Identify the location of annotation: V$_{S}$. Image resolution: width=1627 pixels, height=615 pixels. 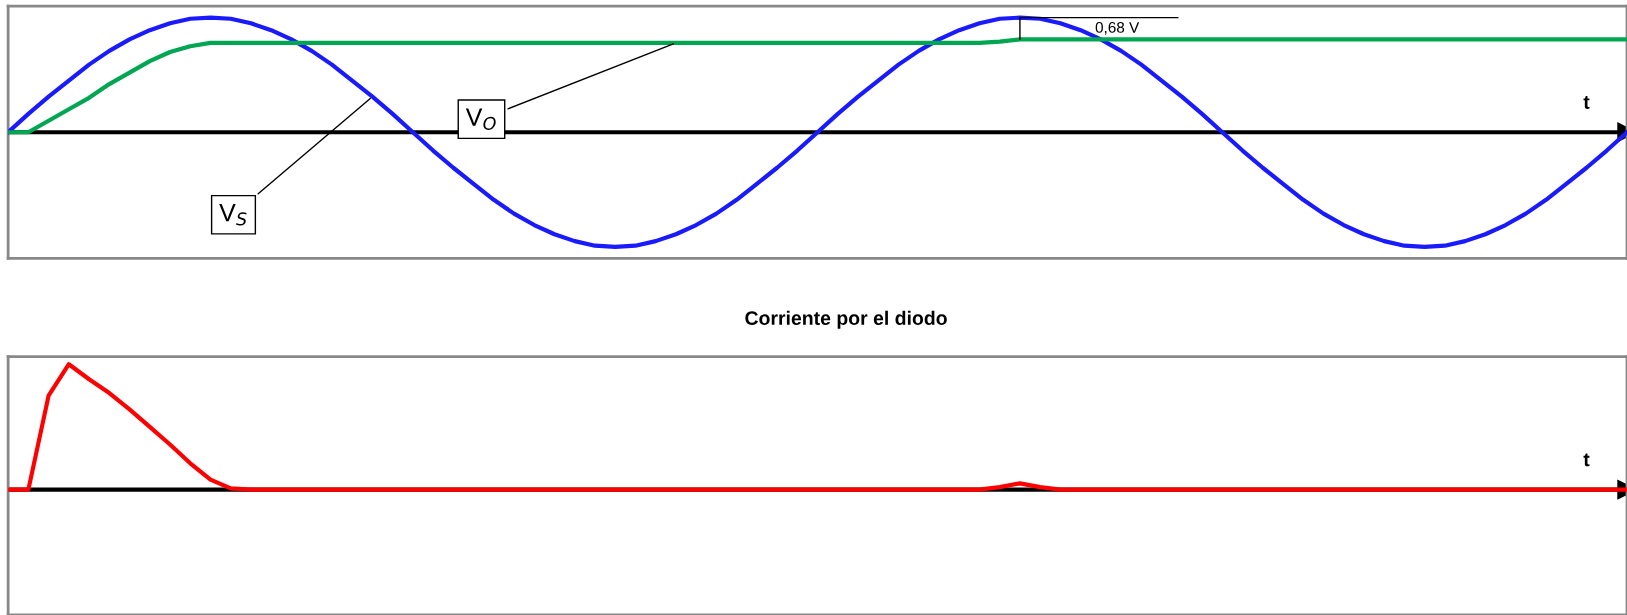
(233, 214).